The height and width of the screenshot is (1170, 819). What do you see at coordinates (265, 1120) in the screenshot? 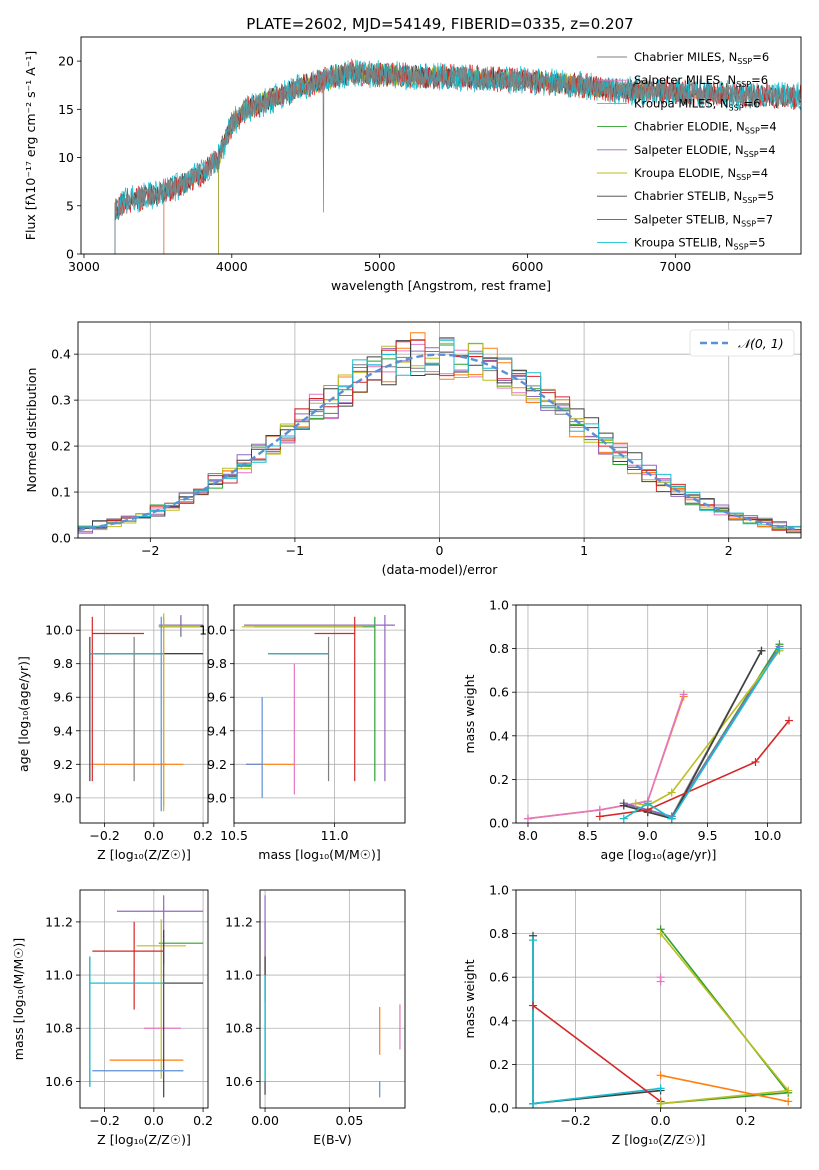
I see `x-tick-label: 0.00` at bounding box center [265, 1120].